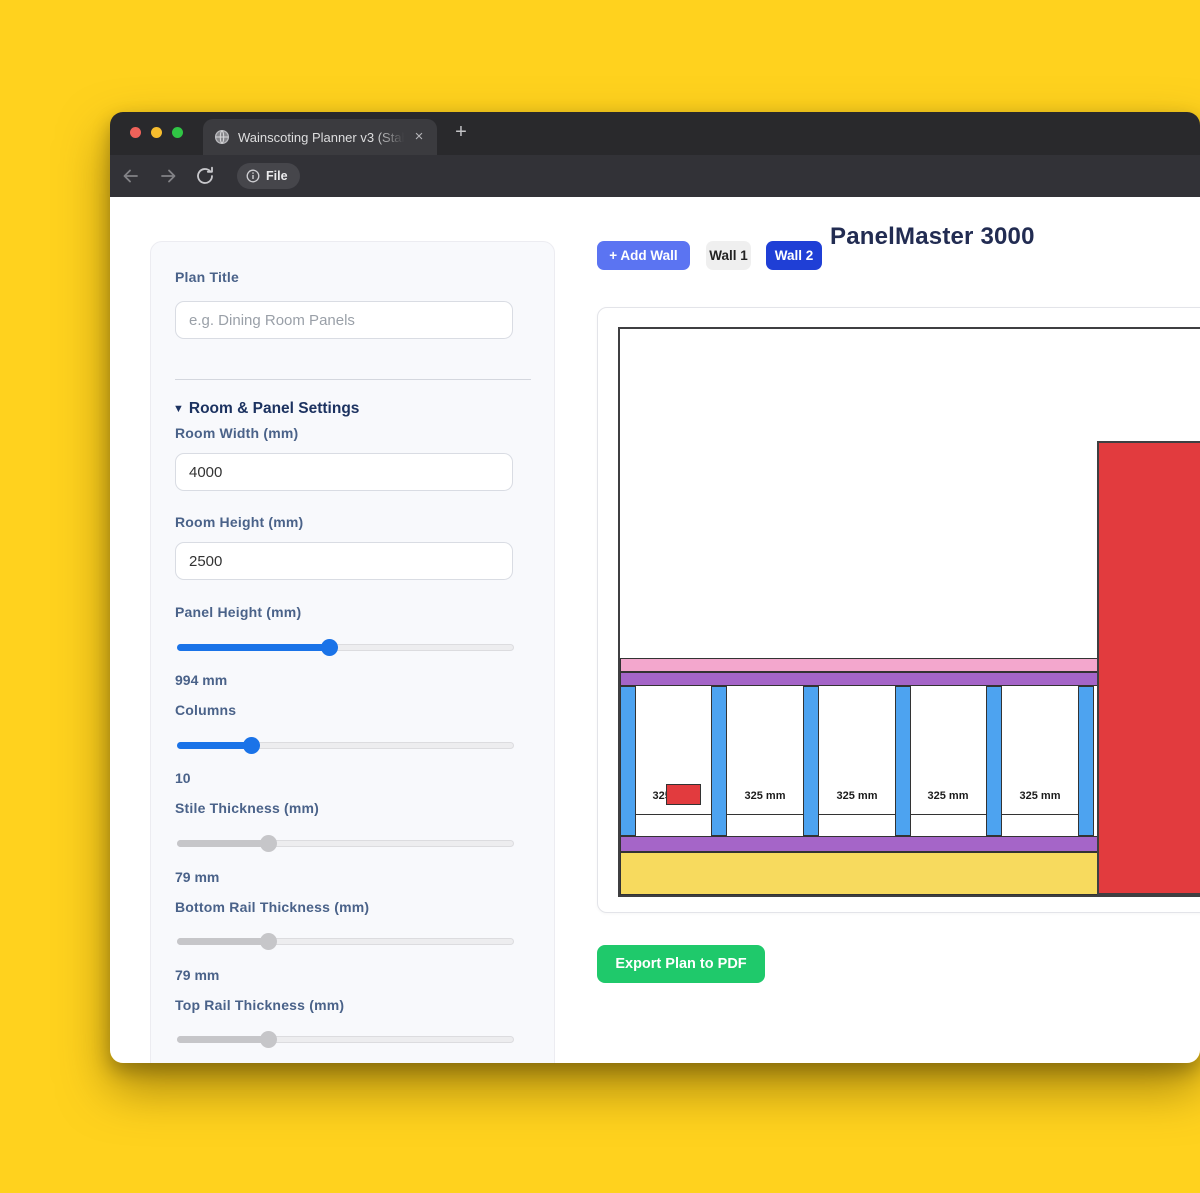 The image size is (1200, 1193). I want to click on refresh-icon, so click(205, 176).